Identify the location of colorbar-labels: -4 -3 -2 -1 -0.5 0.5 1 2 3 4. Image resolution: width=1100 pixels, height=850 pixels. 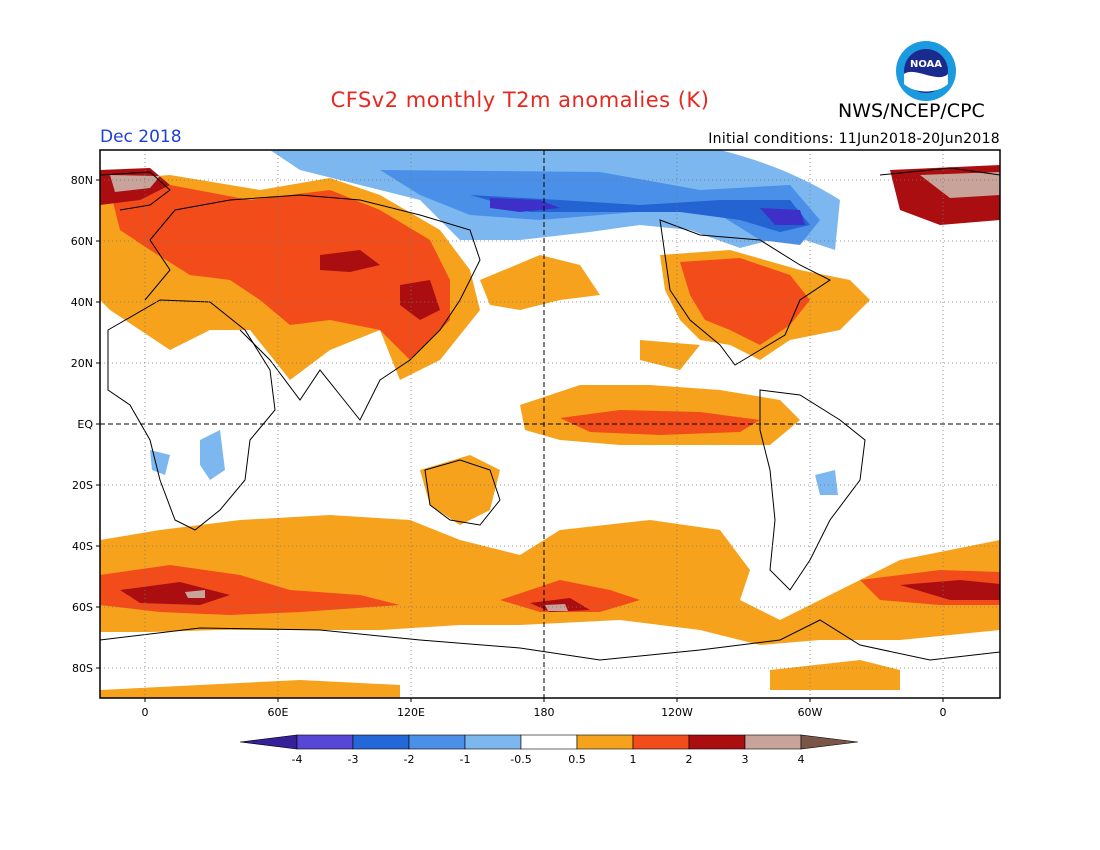
(548, 759).